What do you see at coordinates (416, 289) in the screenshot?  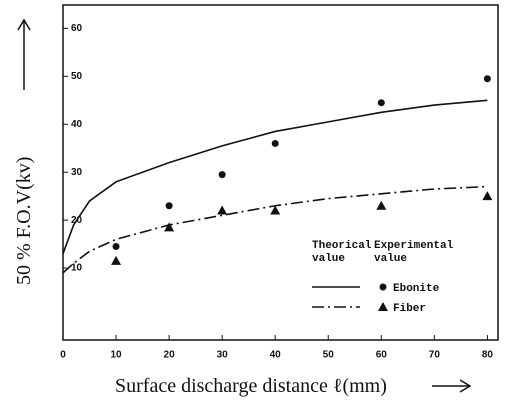 I see `legend-label: Ebonite` at bounding box center [416, 289].